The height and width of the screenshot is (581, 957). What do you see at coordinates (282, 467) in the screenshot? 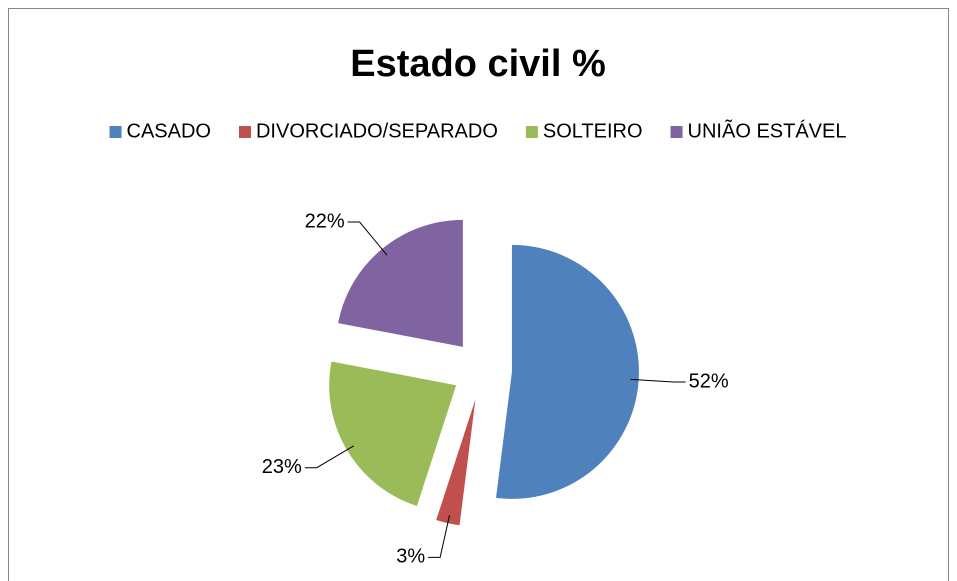
I see `data-label: 23%` at bounding box center [282, 467].